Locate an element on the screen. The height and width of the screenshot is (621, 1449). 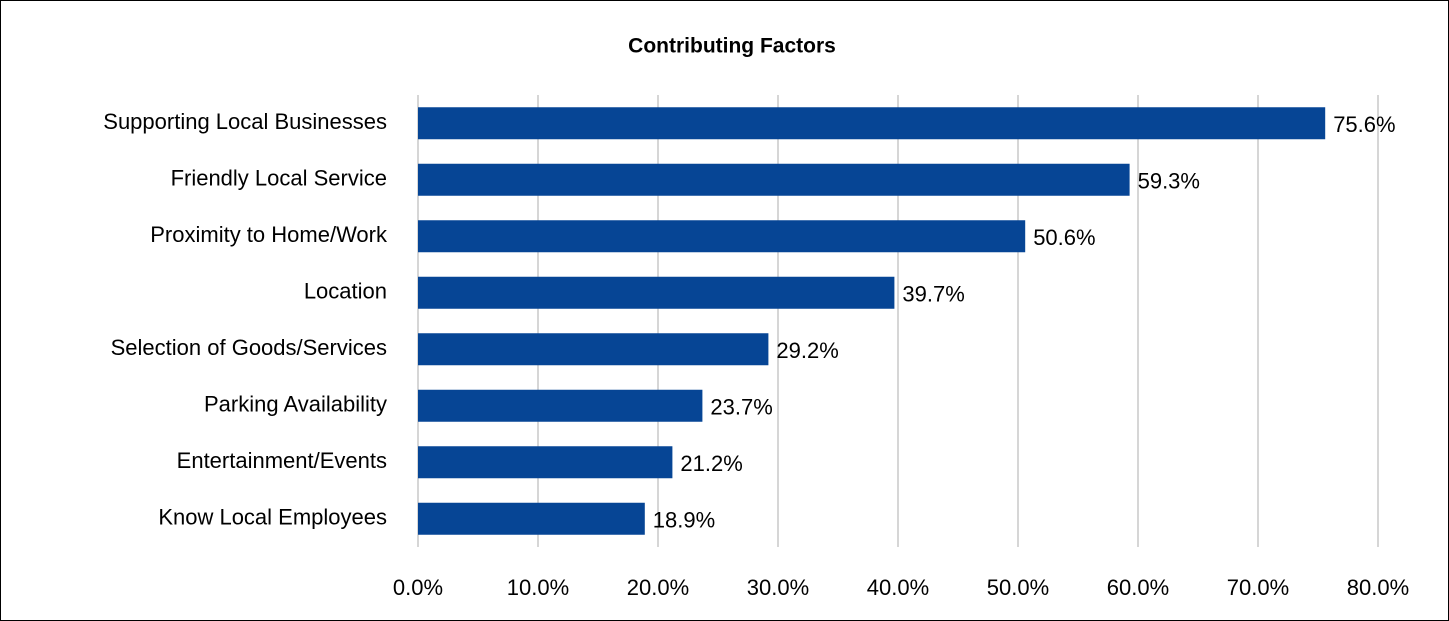
chart-title: Contributing Factors is located at coordinates (732, 46).